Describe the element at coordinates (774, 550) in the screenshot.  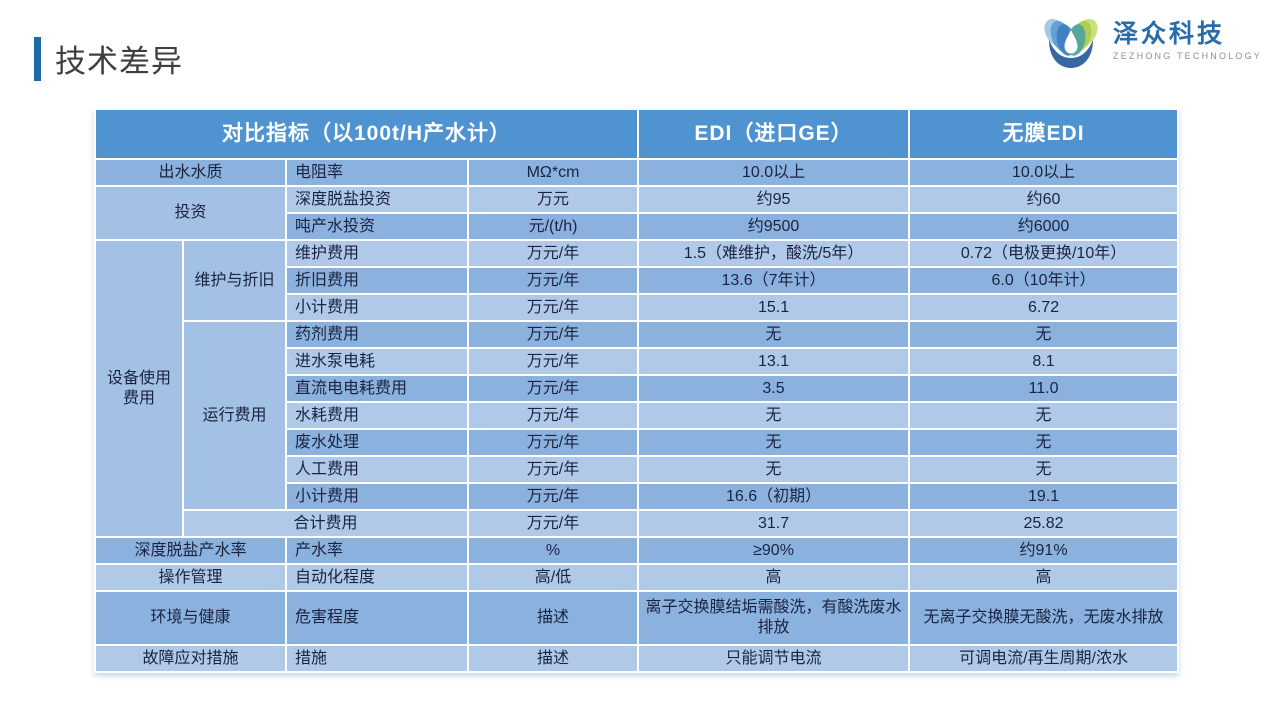
I see `cell-edi-value: ≥90%` at that location.